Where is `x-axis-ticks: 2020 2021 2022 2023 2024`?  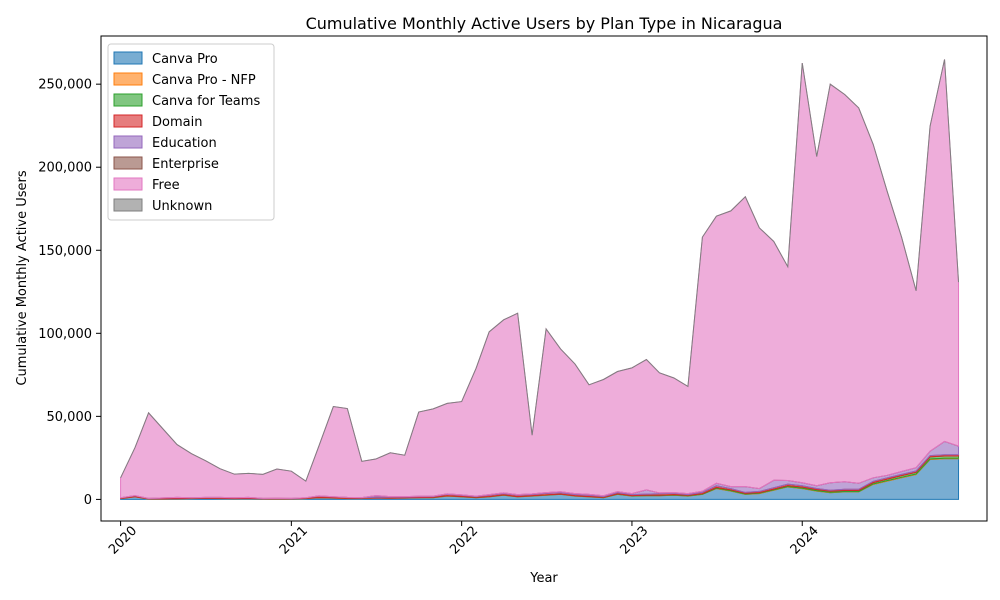
x-axis-ticks: 2020 2021 2022 2023 2024 is located at coordinates (464, 539).